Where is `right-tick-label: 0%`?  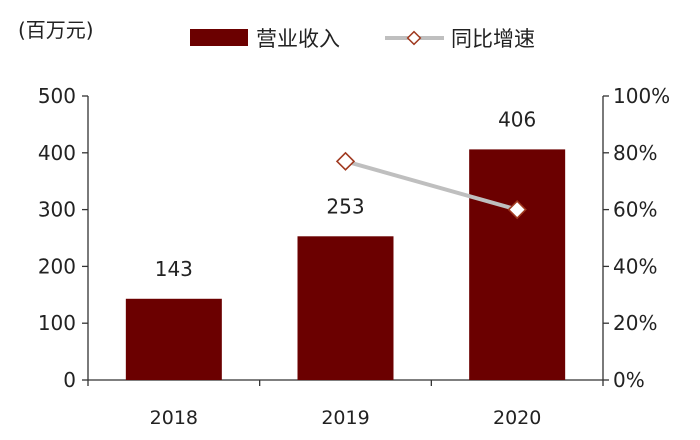
right-tick-label: 0% is located at coordinates (629, 380).